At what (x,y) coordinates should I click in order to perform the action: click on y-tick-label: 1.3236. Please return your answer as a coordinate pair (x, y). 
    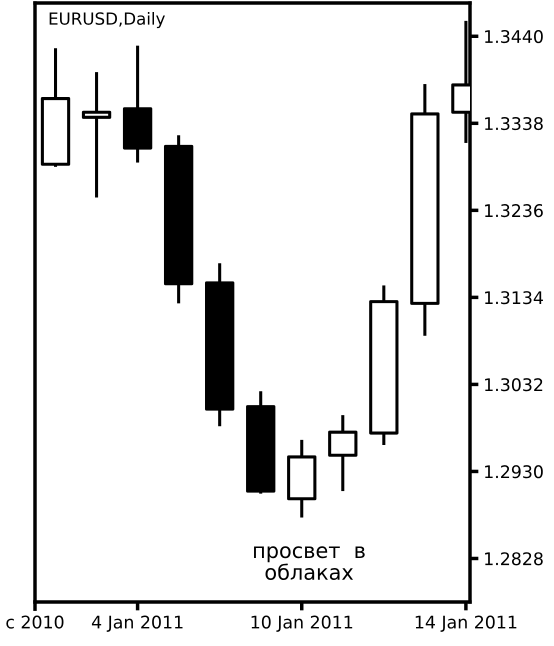
    Looking at the image, I should click on (514, 211).